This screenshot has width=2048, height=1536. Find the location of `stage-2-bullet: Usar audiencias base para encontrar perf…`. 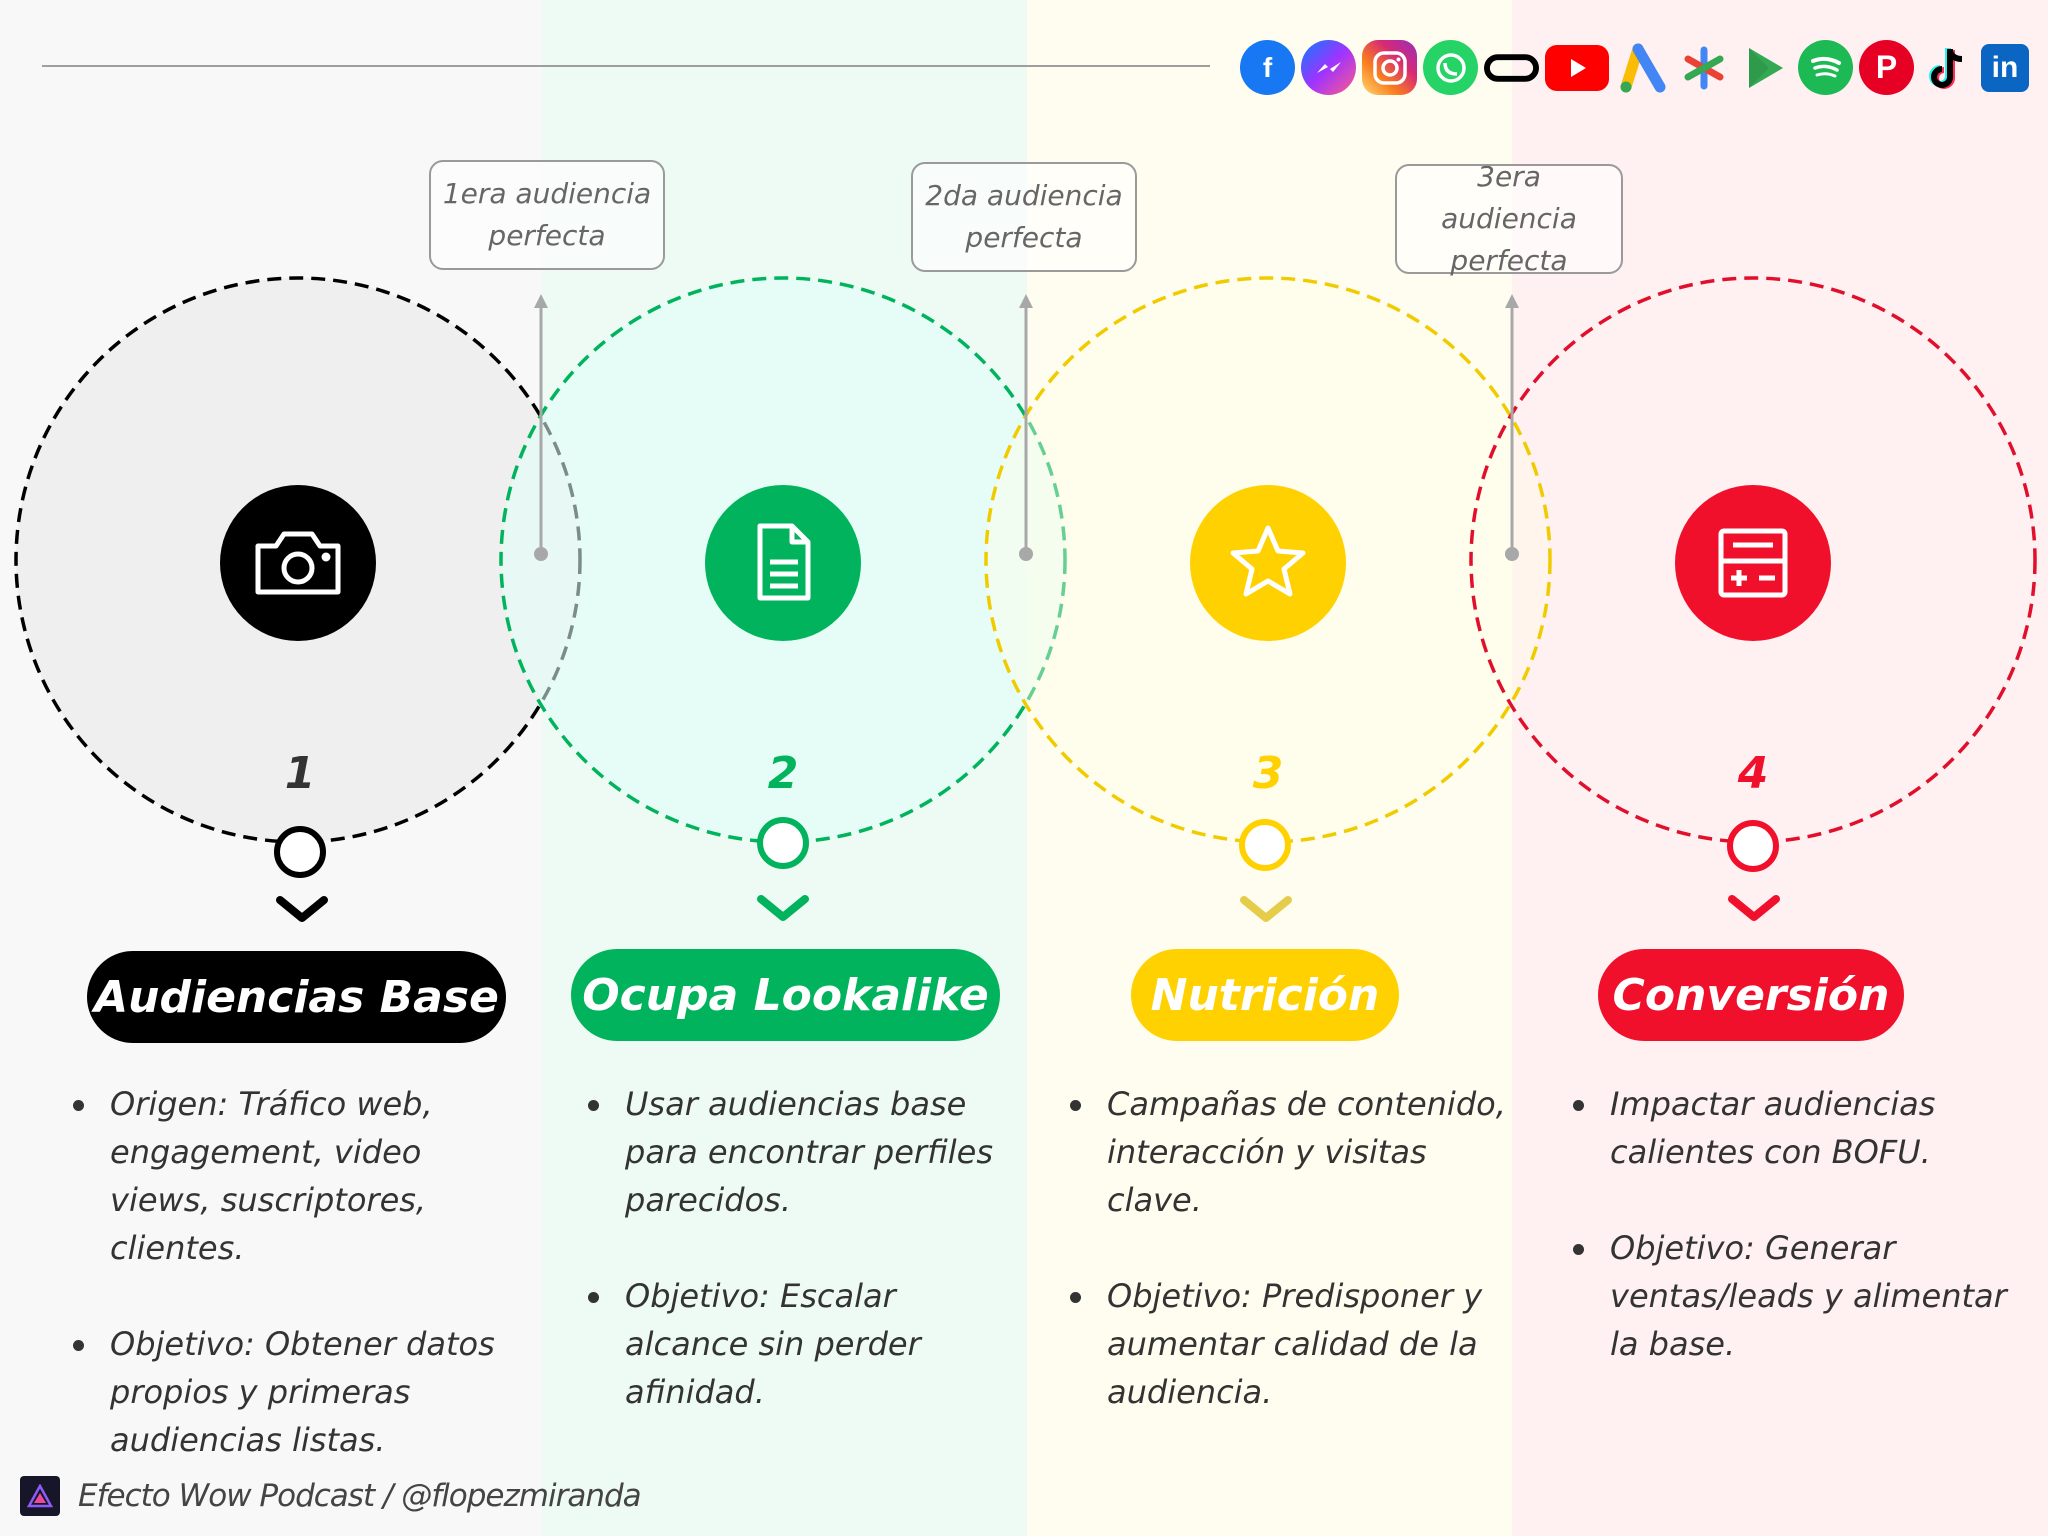

stage-2-bullet: Usar audiencias base para encontrar perf… is located at coordinates (800, 1152).